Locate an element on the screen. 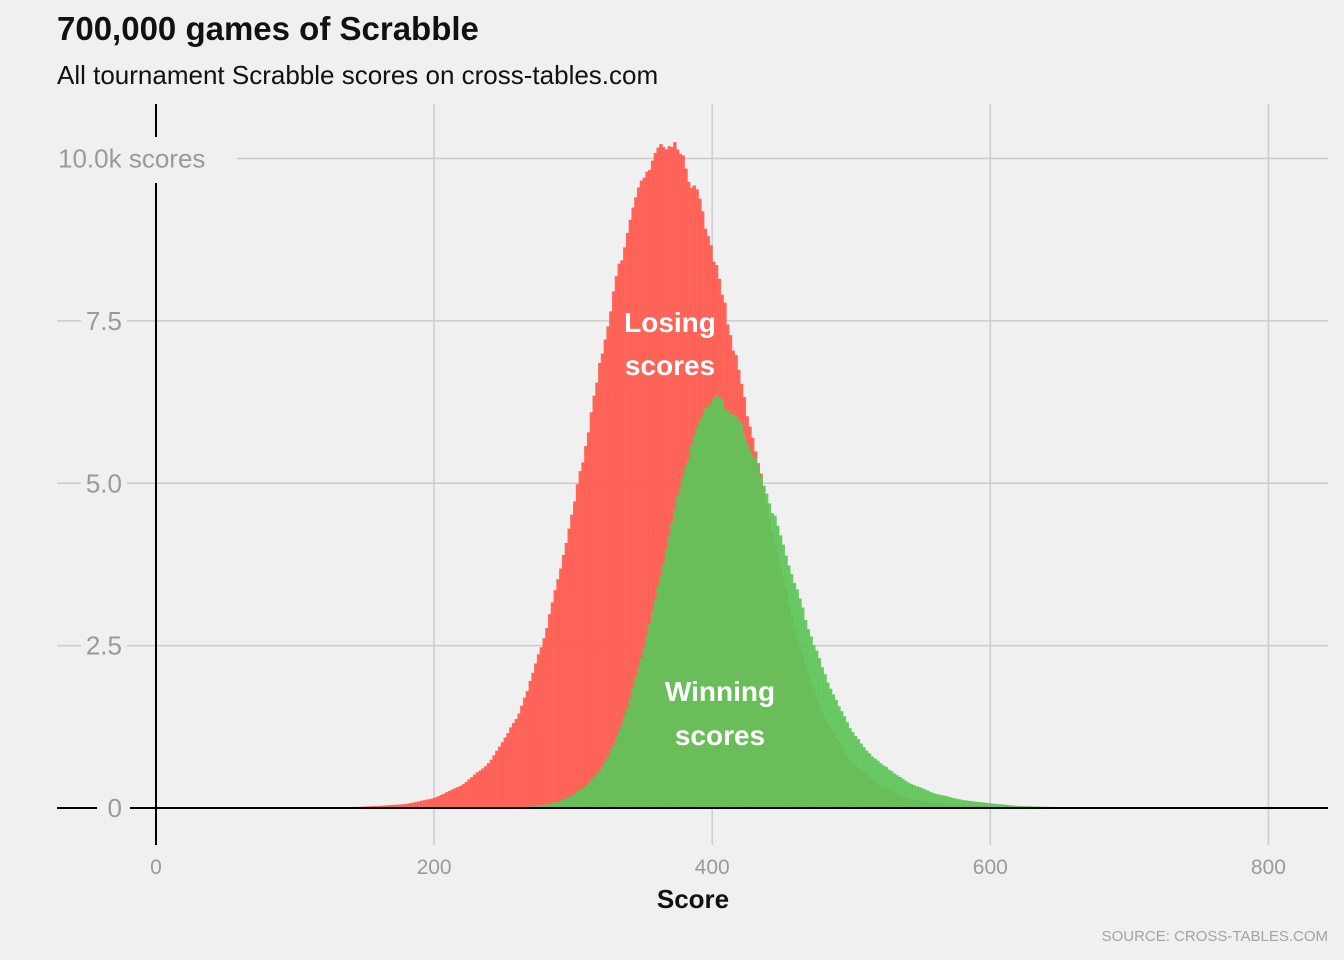 Image resolution: width=1344 pixels, height=960 pixels. chart-title: 700,000 games of Scrabble is located at coordinates (268, 28).